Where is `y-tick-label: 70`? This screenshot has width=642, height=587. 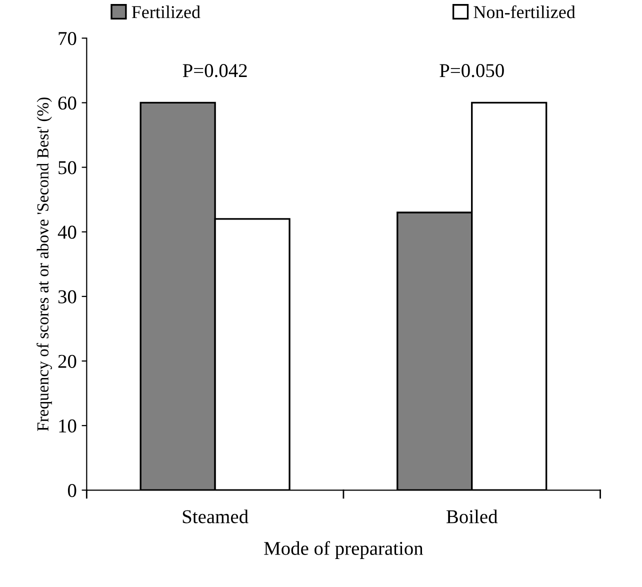 y-tick-label: 70 is located at coordinates (67, 39).